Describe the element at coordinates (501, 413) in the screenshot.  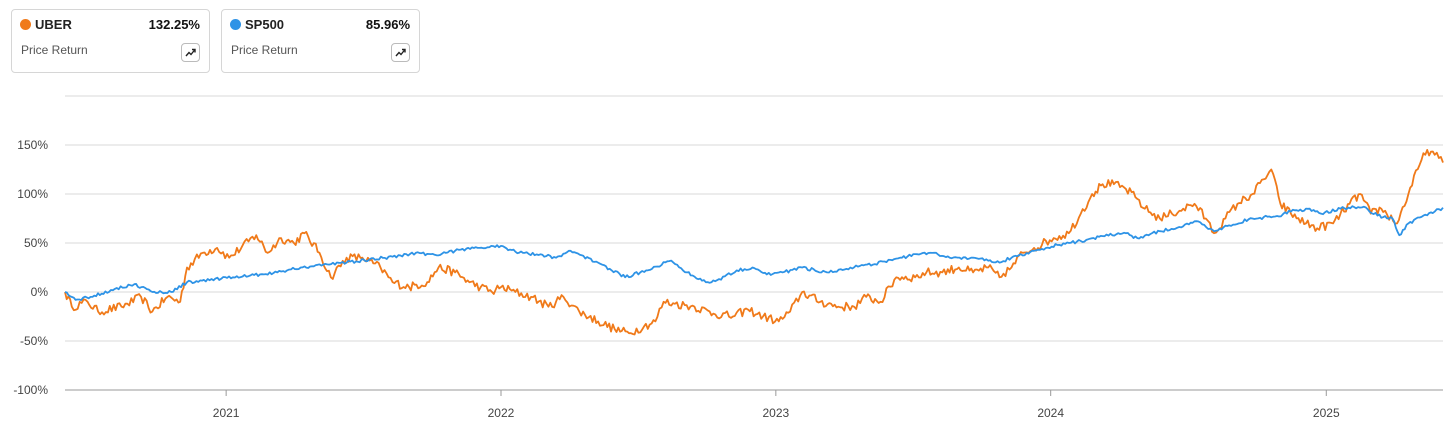
I see `x-tick-label: 2022` at that location.